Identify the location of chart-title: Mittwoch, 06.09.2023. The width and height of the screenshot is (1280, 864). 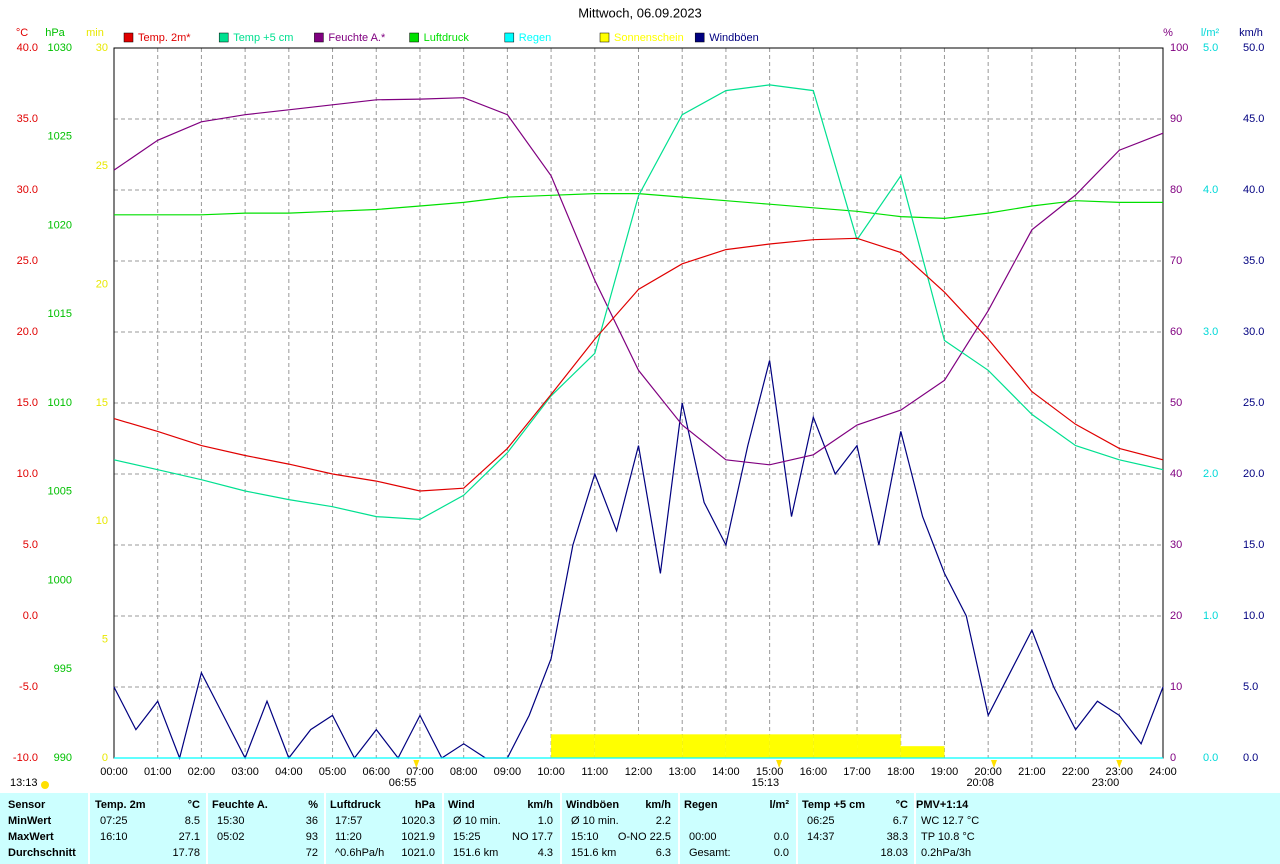
(640, 12).